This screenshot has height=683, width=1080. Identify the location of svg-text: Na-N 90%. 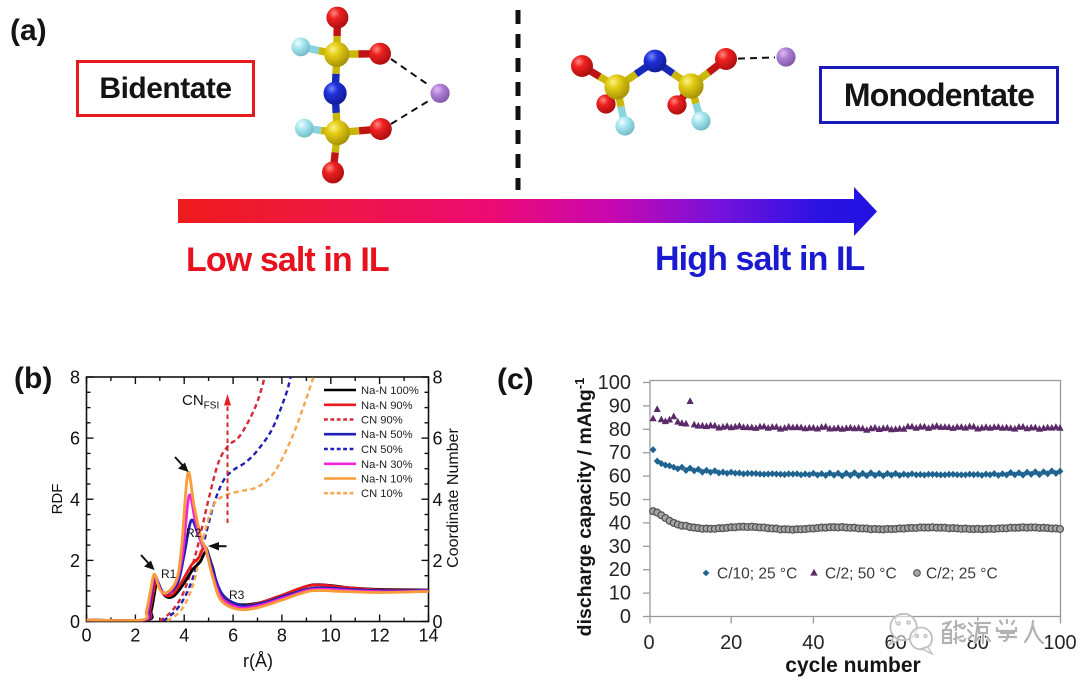
(387, 406).